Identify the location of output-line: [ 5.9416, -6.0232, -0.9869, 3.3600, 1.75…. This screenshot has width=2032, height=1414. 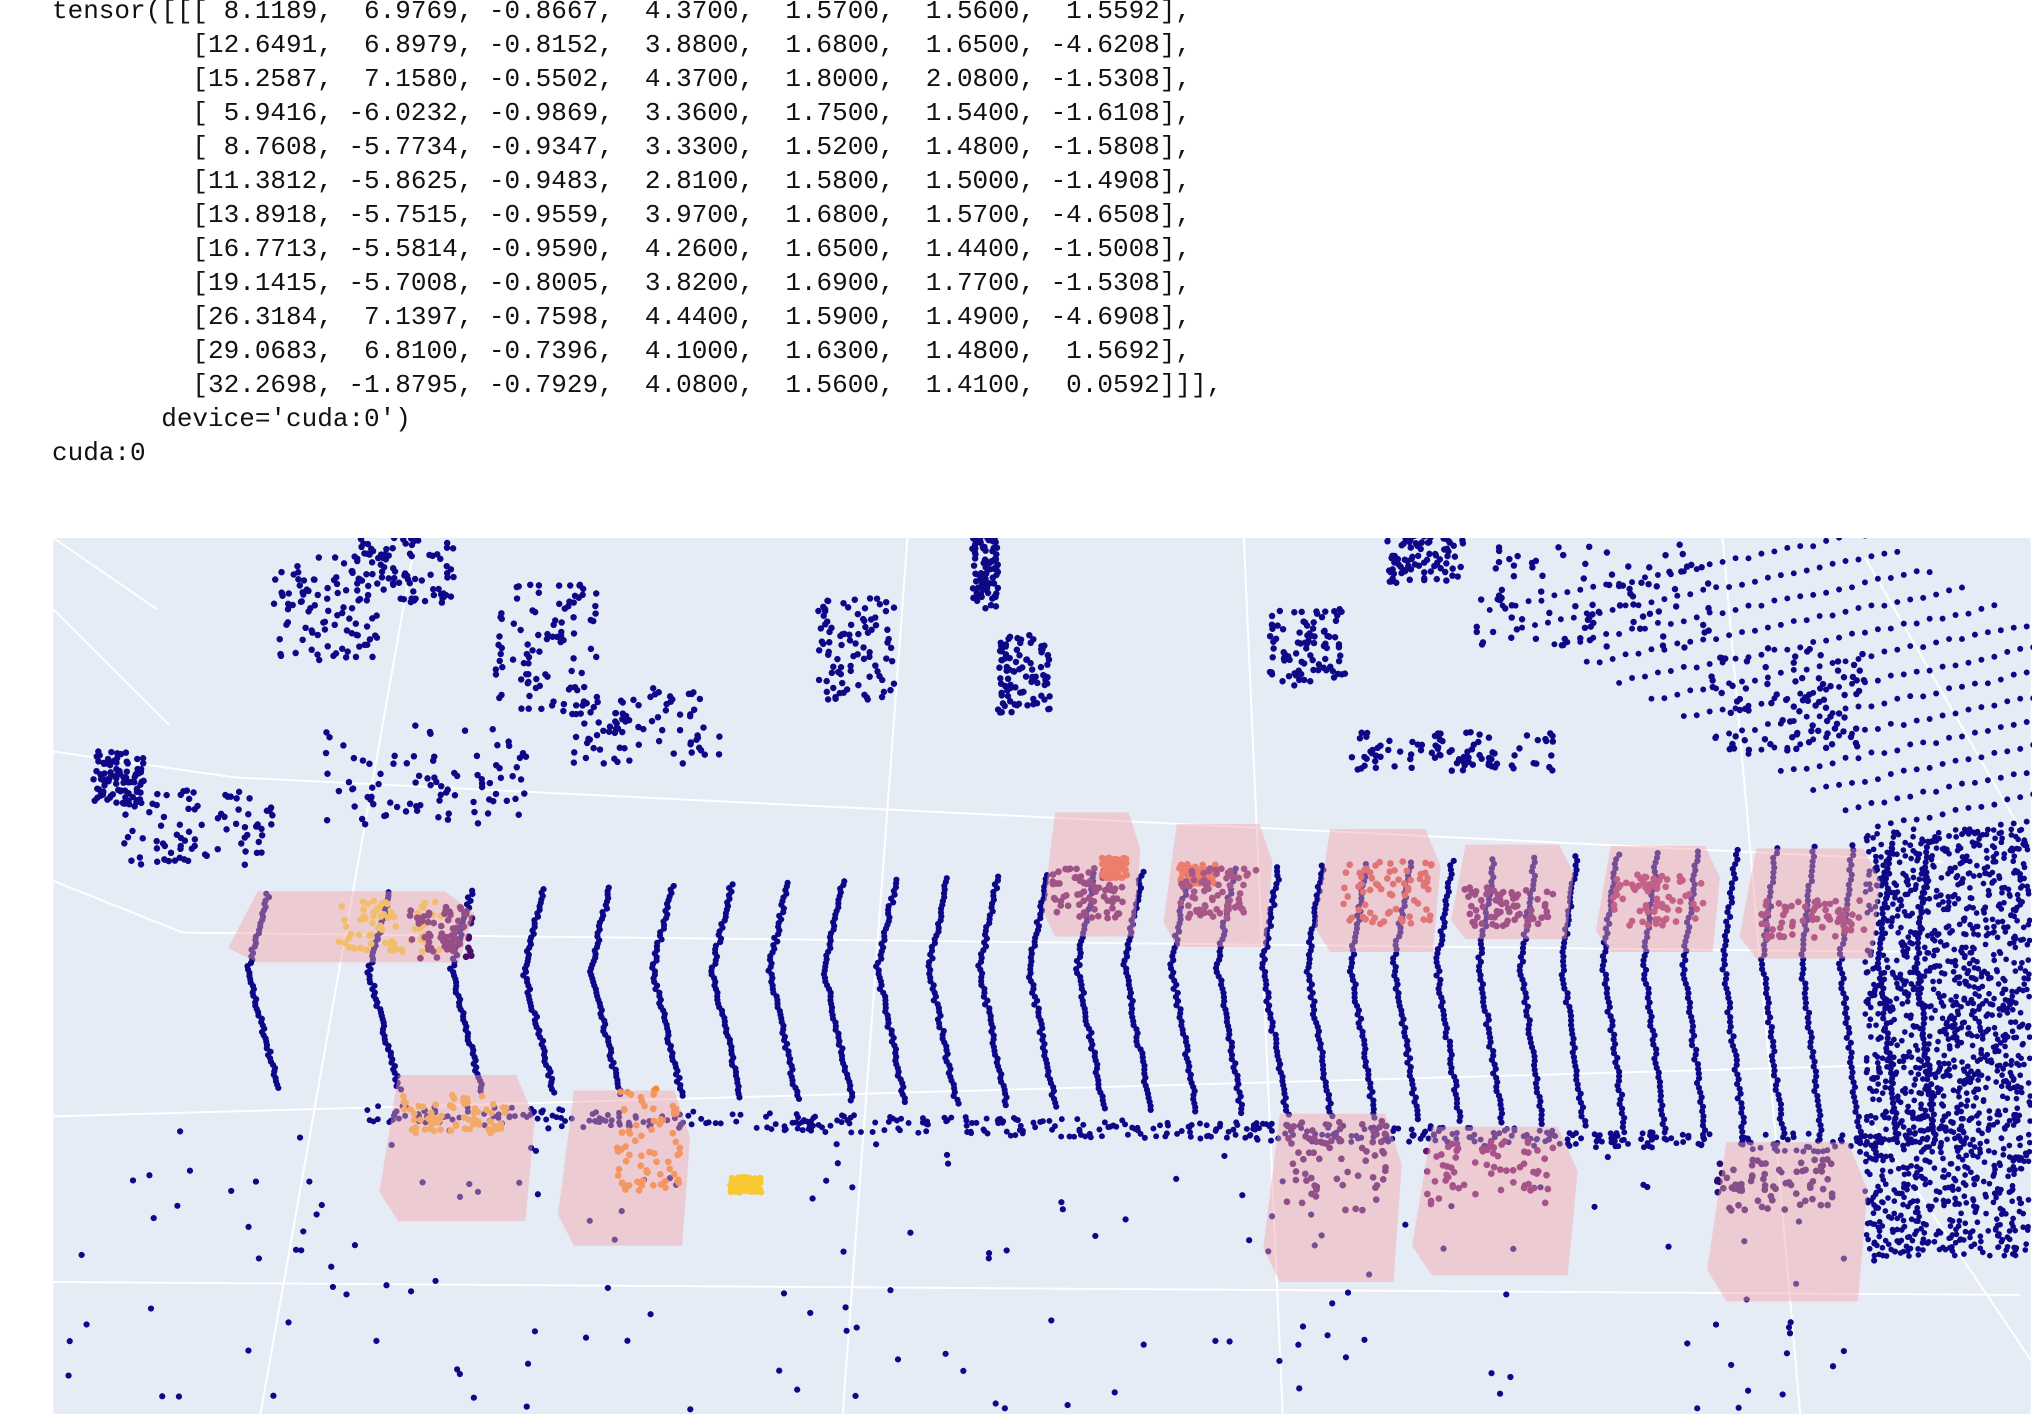
(621, 113).